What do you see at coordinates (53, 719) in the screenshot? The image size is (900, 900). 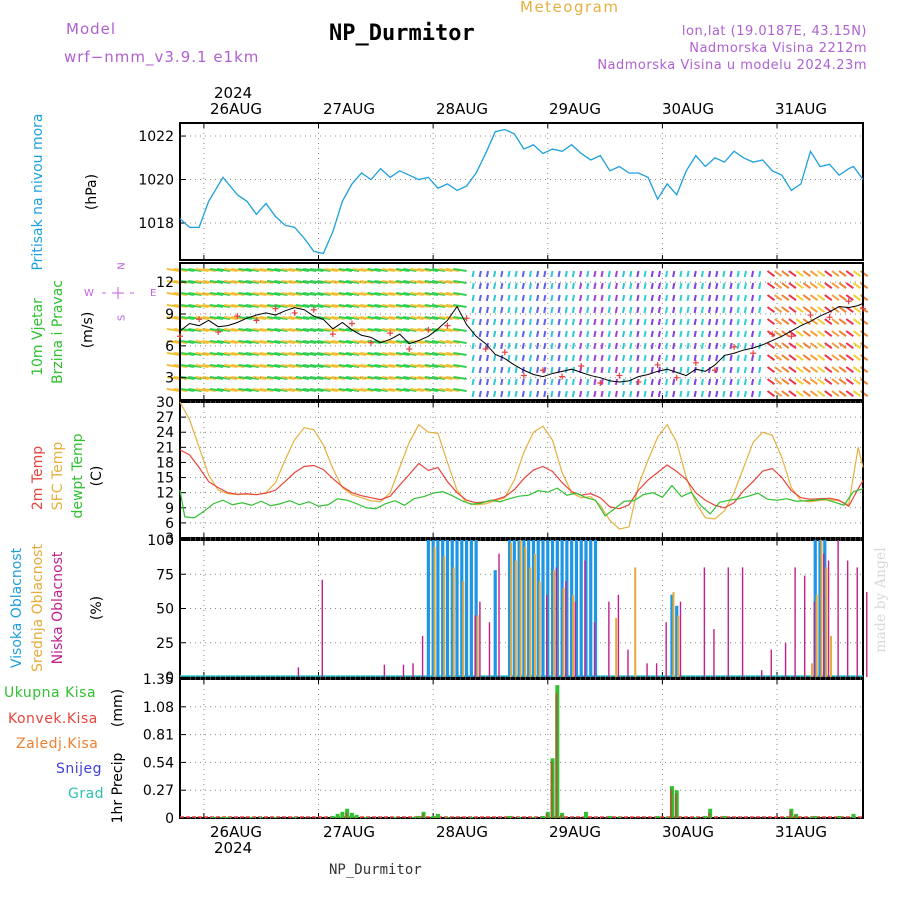 I see `legend-conv-rain: Konvek.Kisa` at bounding box center [53, 719].